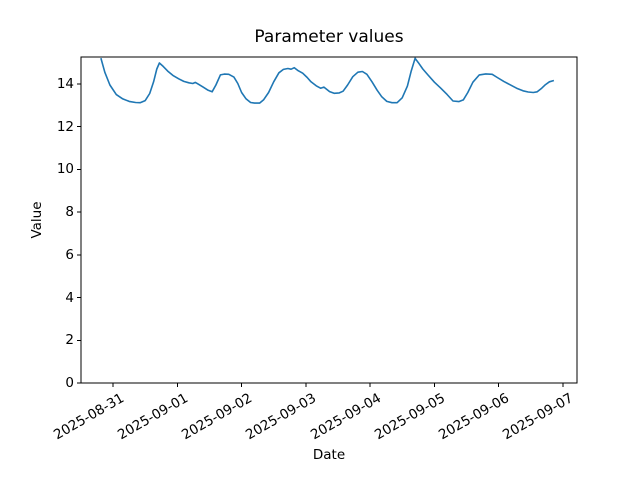 This screenshot has height=480, width=640. I want to click on y-axis-label: Value, so click(37, 220).